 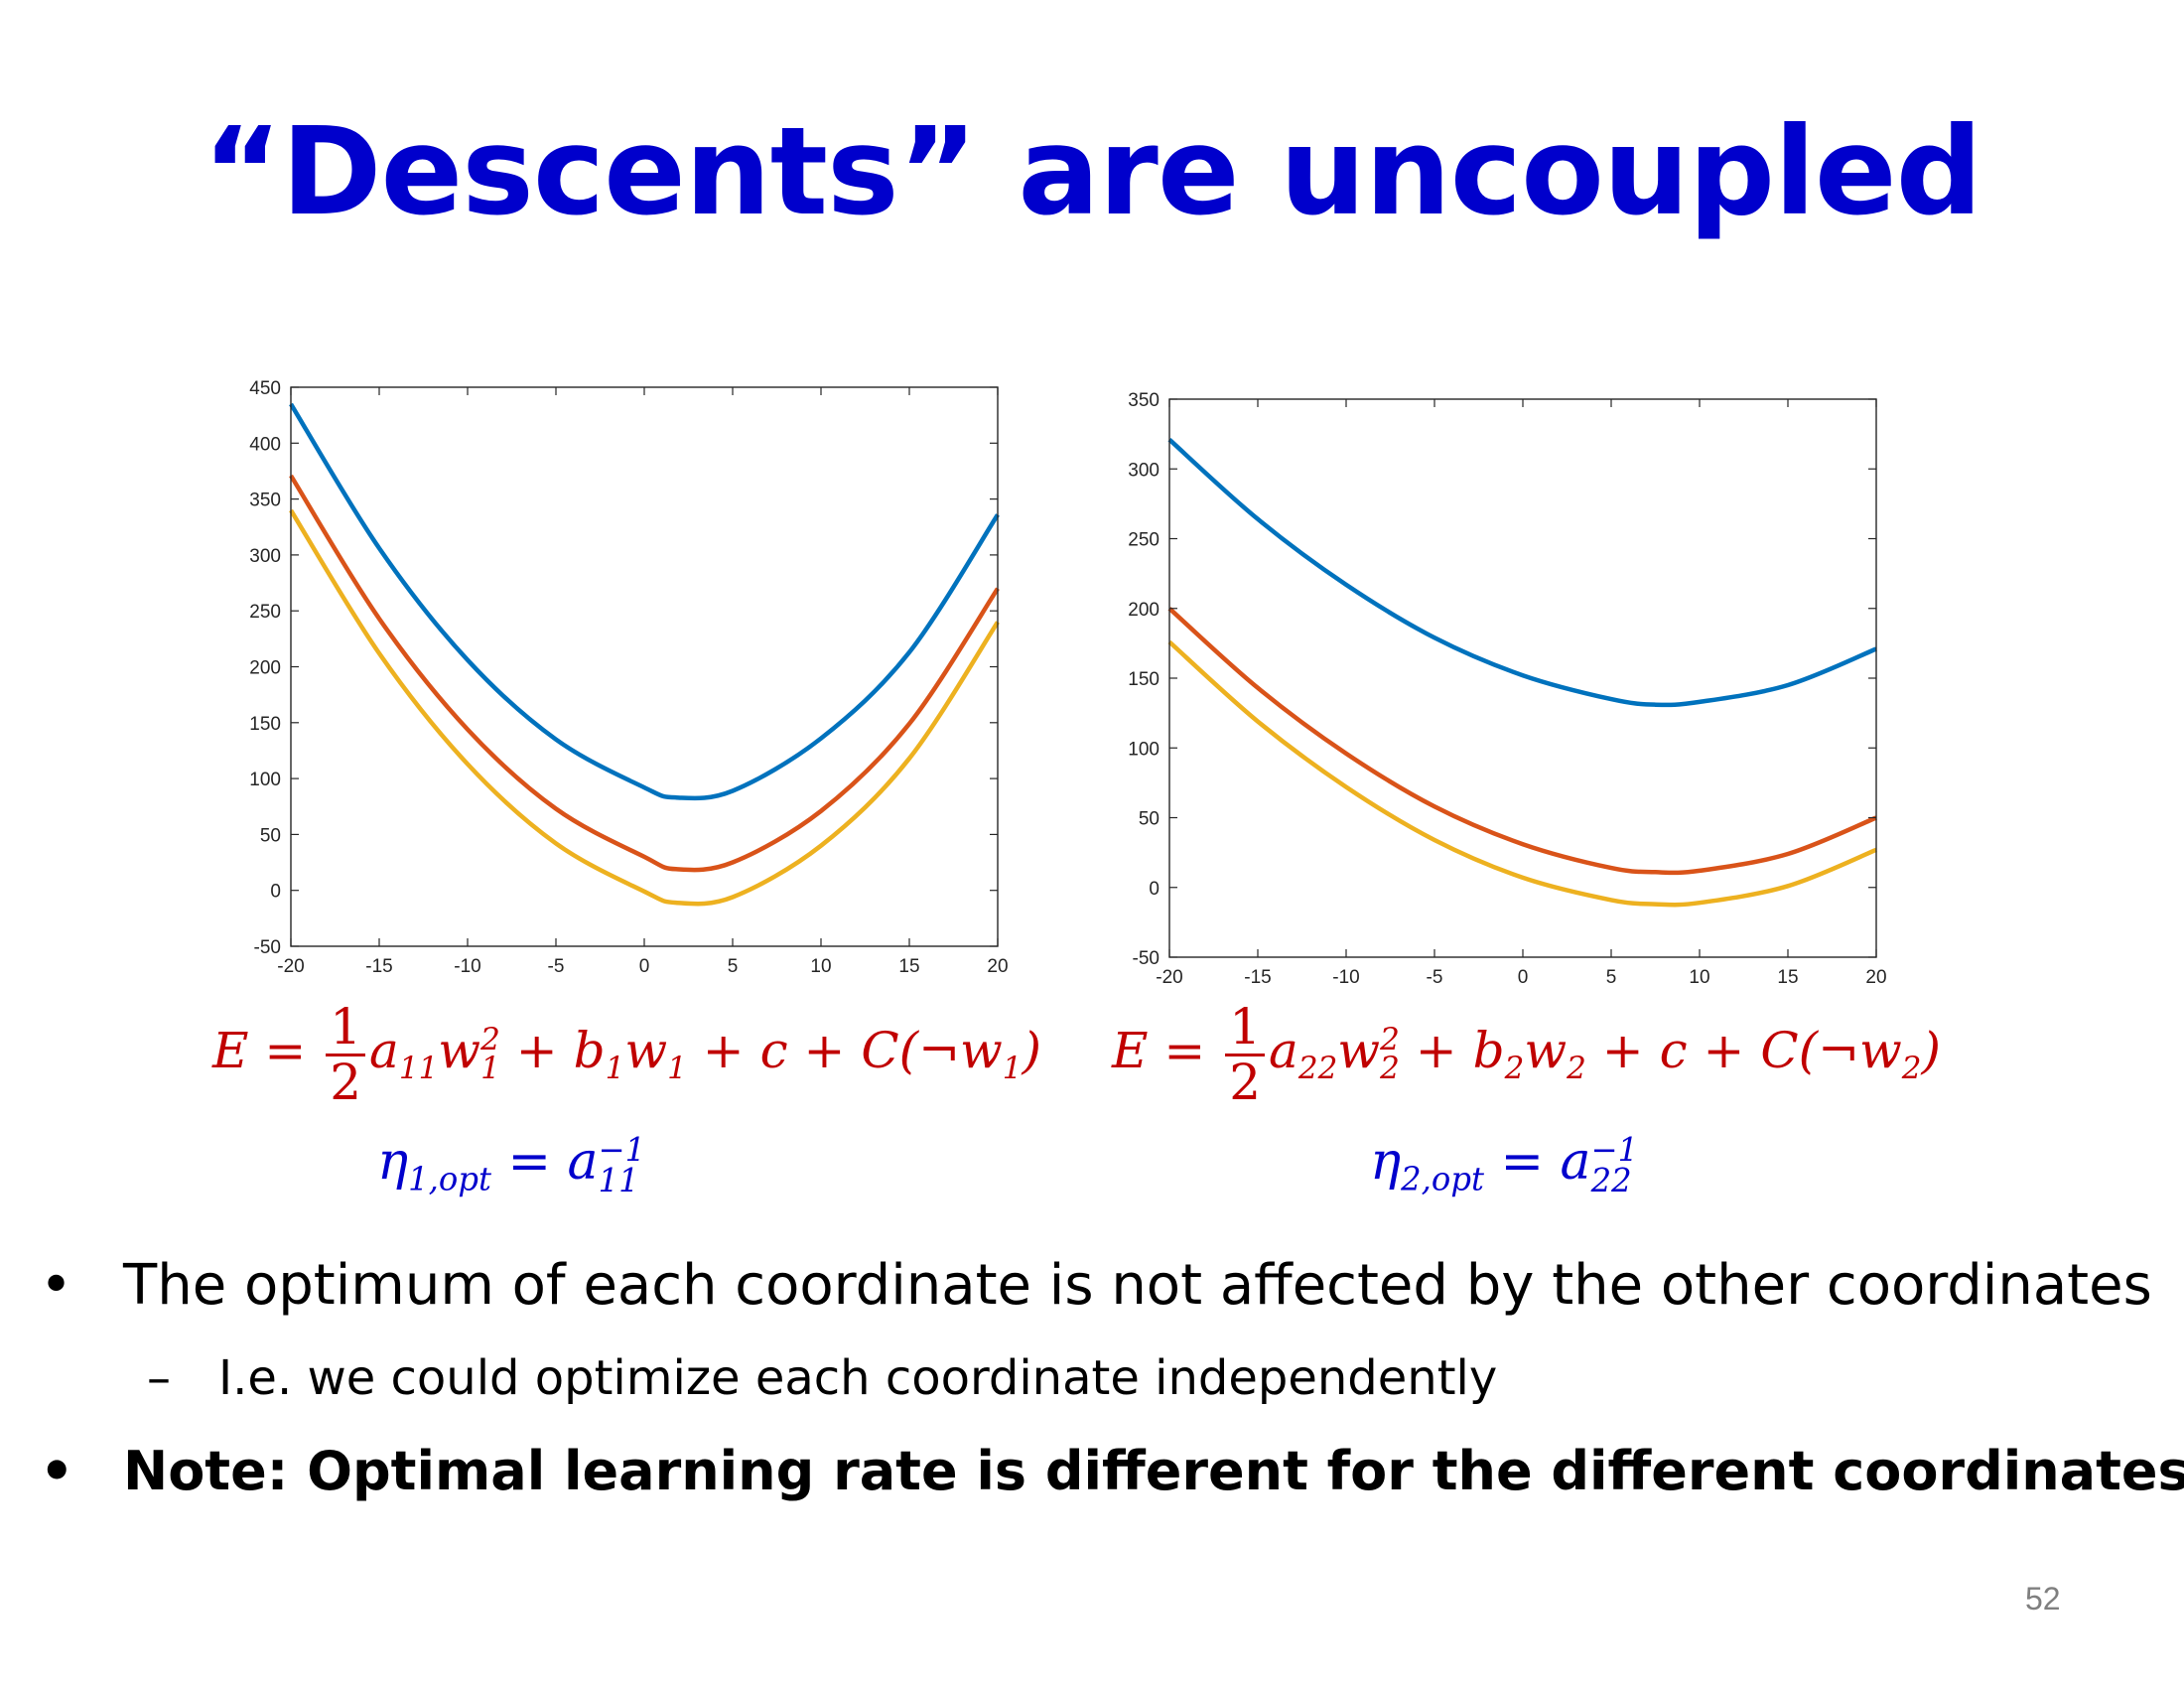 I want to click on y-tick-label: 450, so click(x=265, y=388).